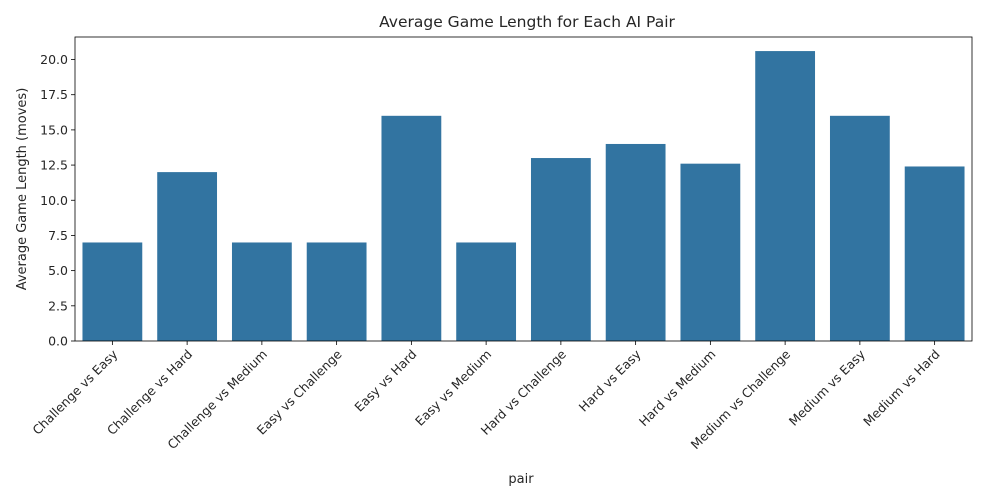  What do you see at coordinates (54, 165) in the screenshot?
I see `y-tick-label: 12.5` at bounding box center [54, 165].